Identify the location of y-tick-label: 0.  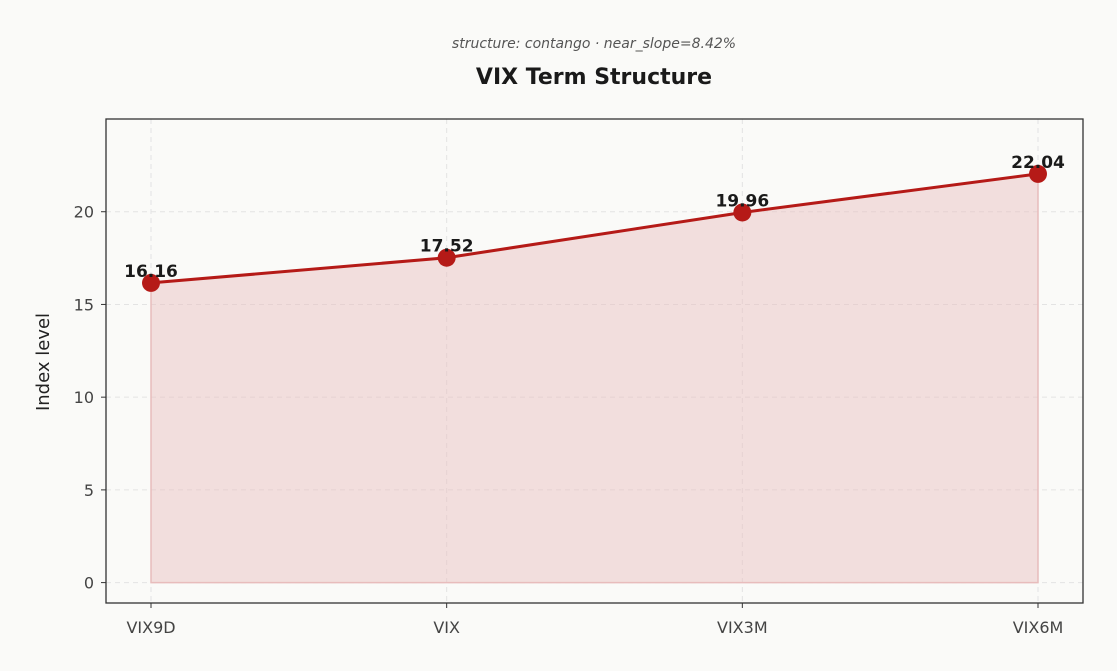
(89, 583).